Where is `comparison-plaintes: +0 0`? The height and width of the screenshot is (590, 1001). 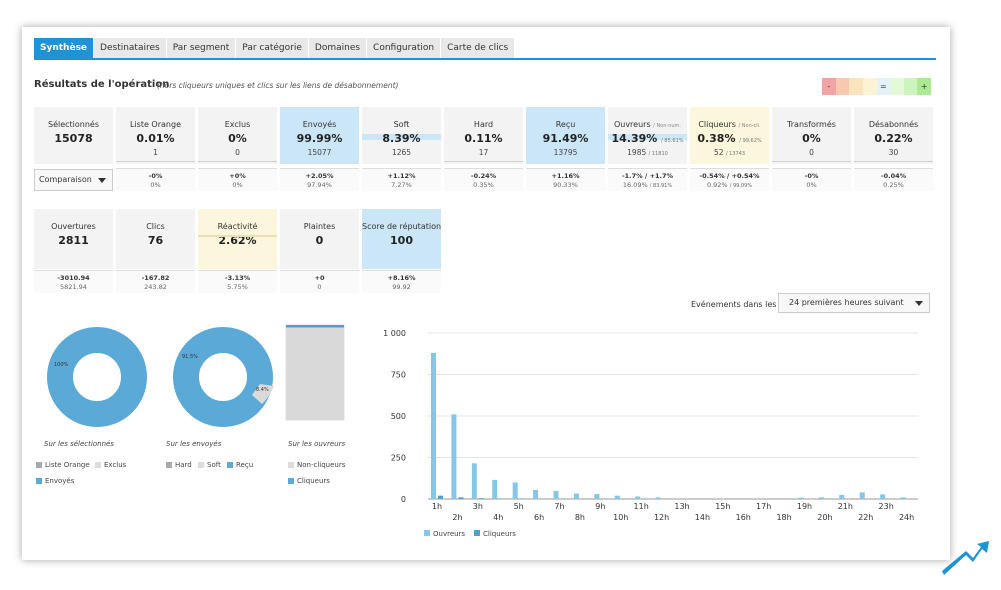
comparison-plaintes: +0 0 is located at coordinates (319, 281).